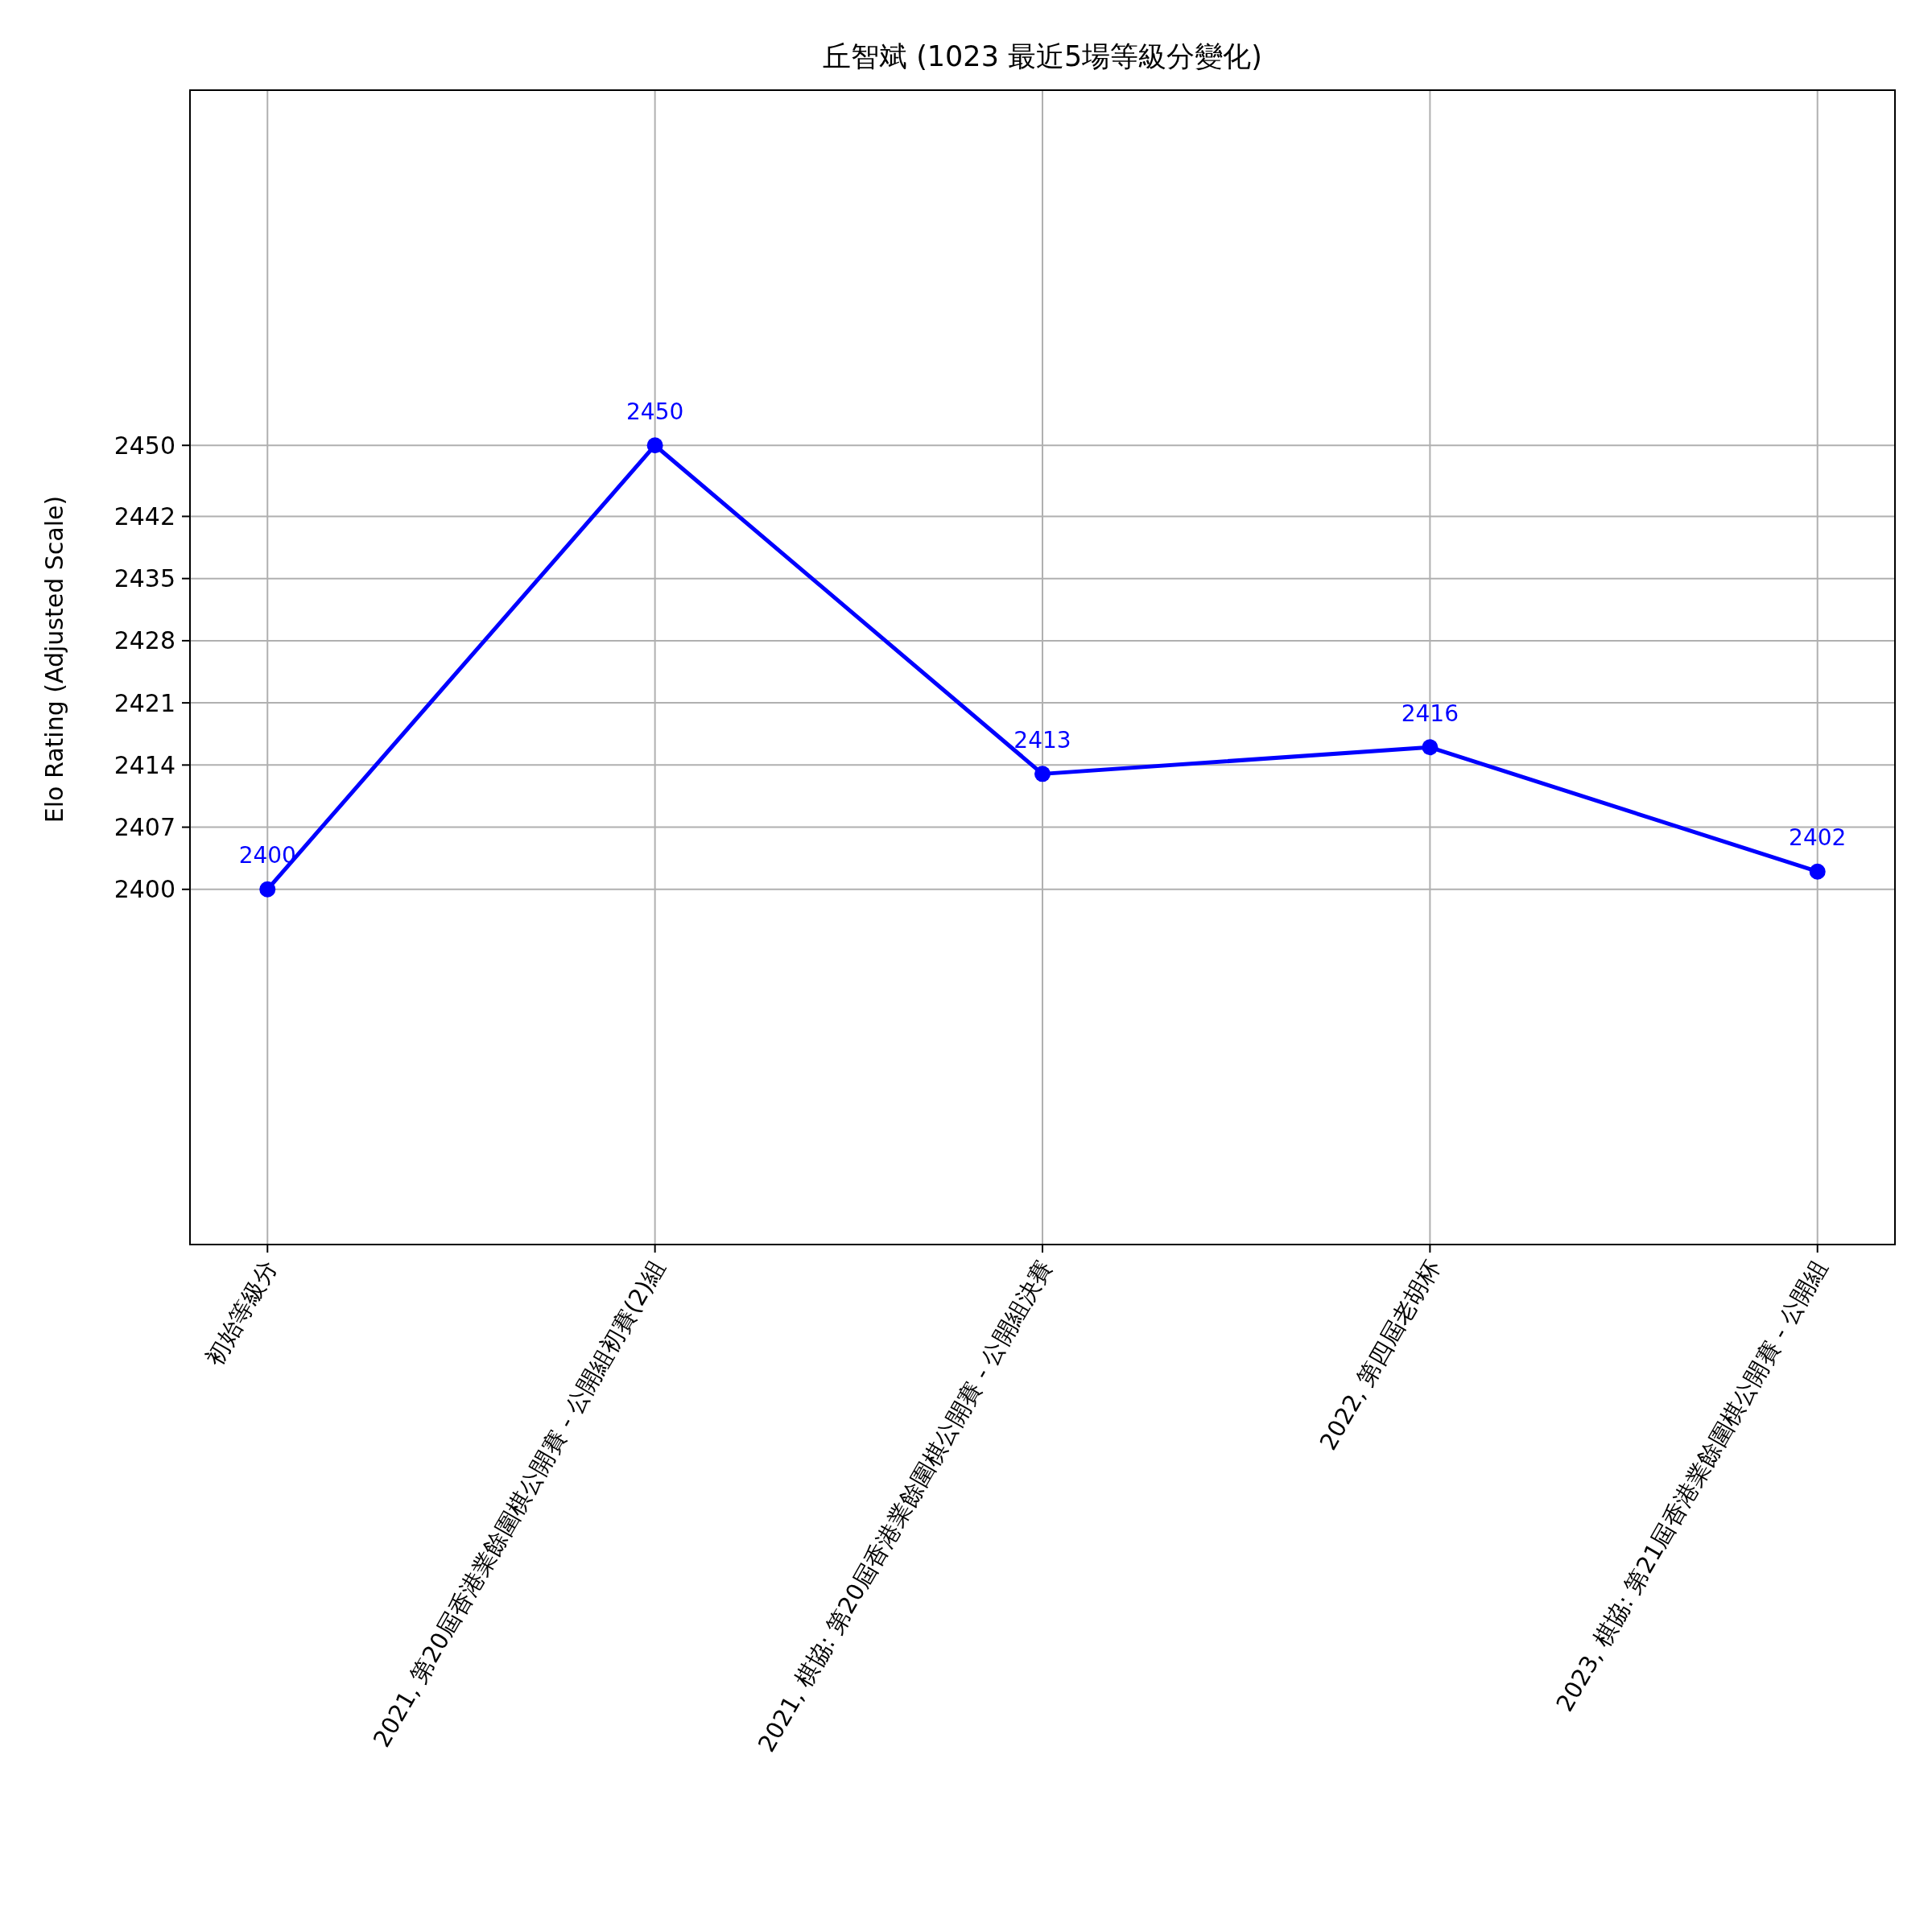 Image resolution: width=1932 pixels, height=1932 pixels. Describe the element at coordinates (54, 659) in the screenshot. I see `y-axis-title: Elo Rating (Adjusted Scale)` at that location.